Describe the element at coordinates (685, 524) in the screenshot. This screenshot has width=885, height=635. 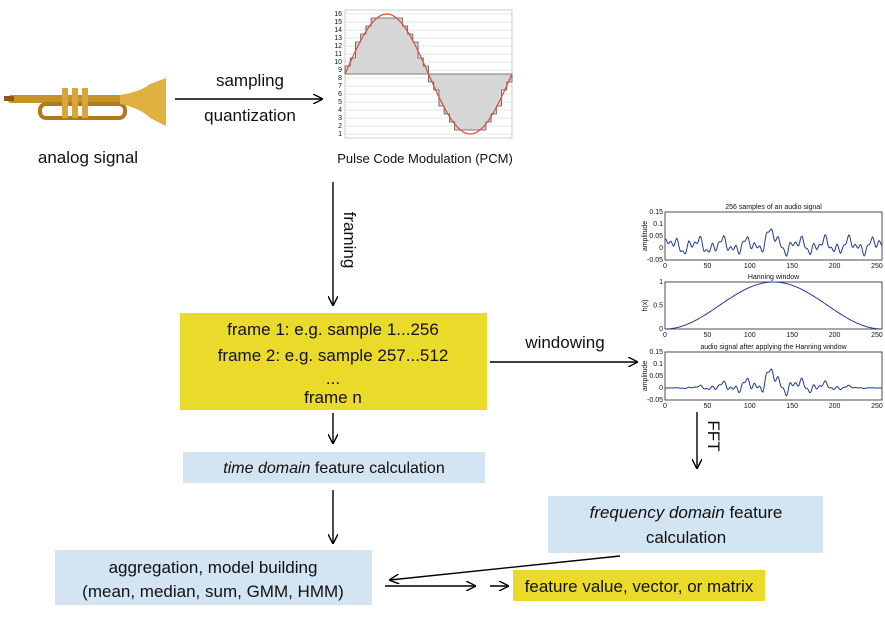
I see `freq-box` at that location.